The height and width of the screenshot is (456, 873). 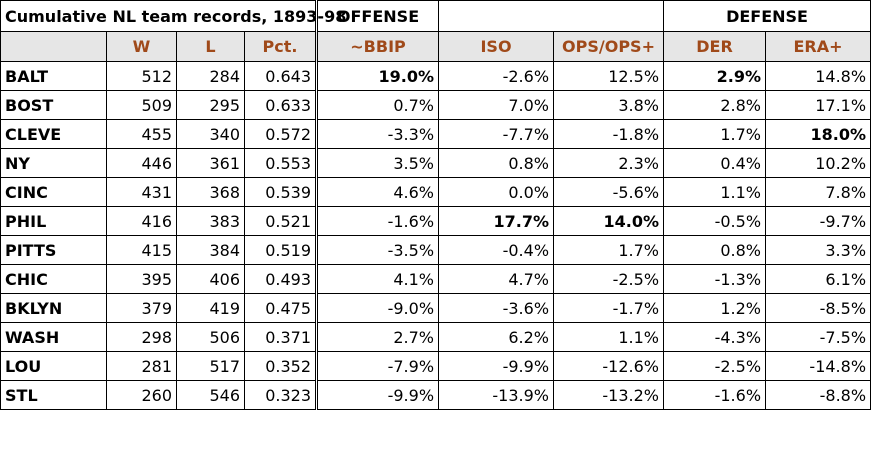 I want to click on header-der: DER, so click(x=715, y=46).